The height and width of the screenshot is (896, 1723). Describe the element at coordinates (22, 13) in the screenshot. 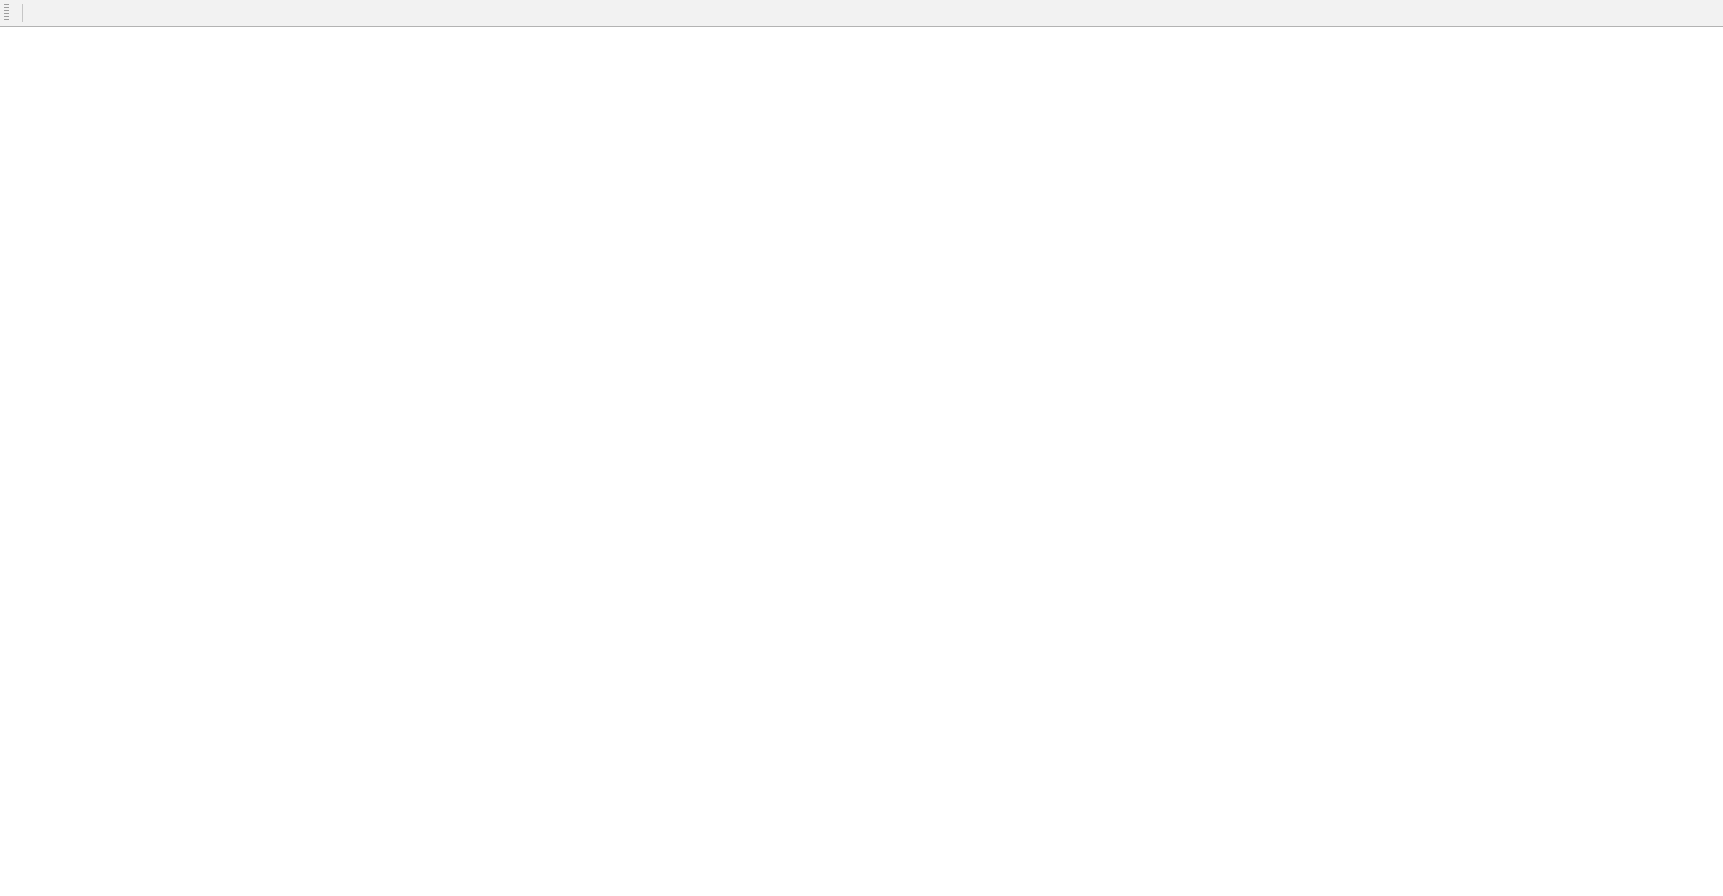

I see `toolbar-separator` at that location.